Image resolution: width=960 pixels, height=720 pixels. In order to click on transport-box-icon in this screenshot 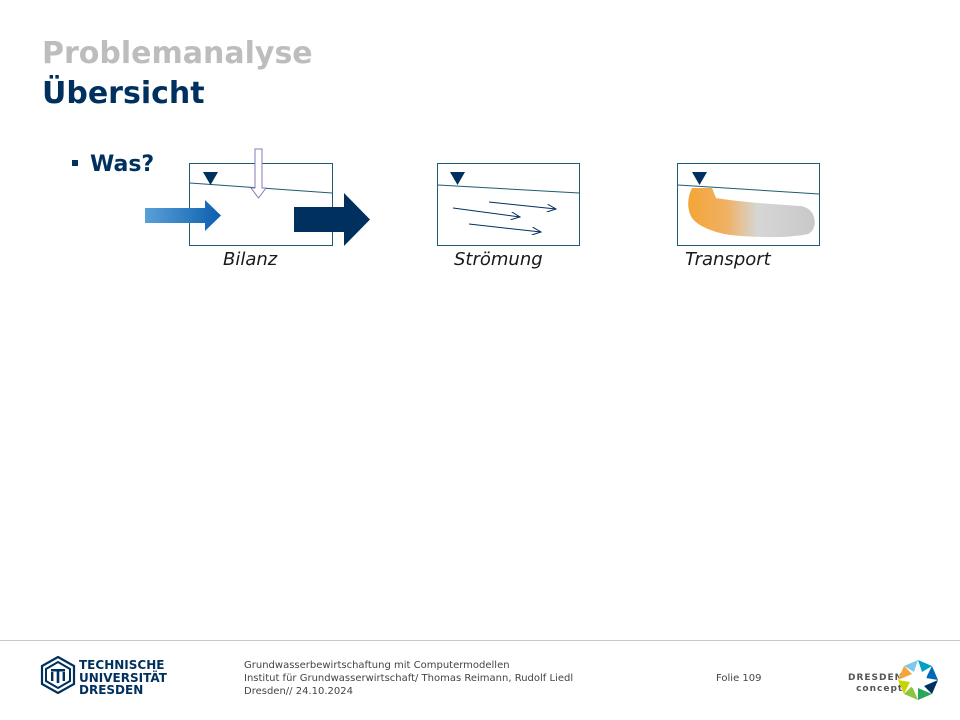, I will do `click(748, 204)`.